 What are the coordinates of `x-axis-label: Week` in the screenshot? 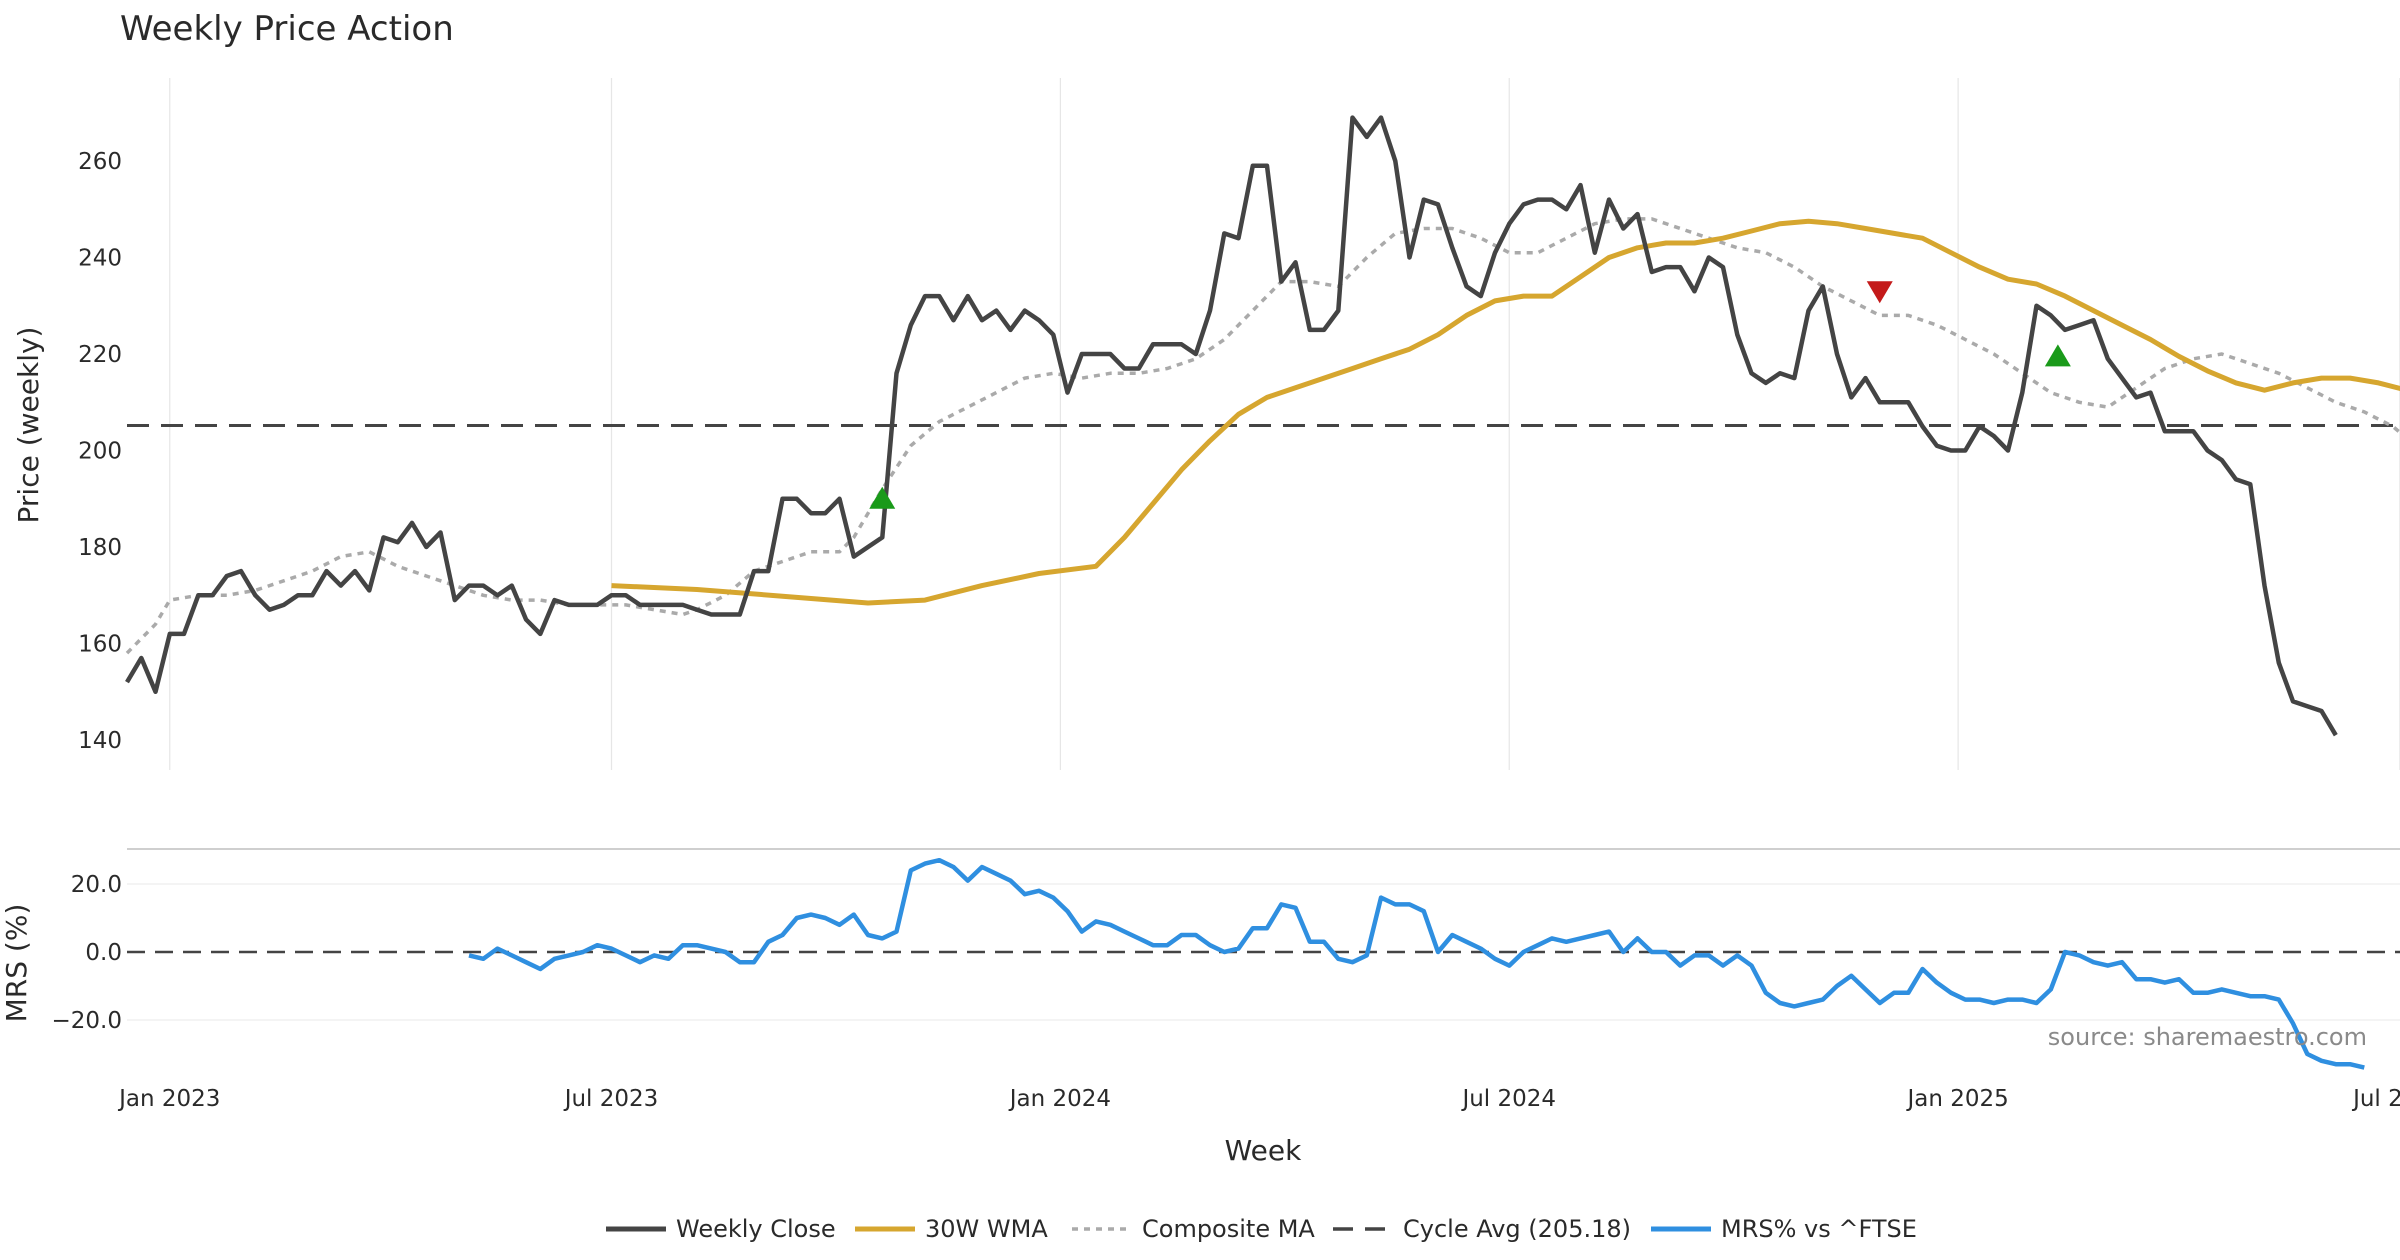 It's located at (1263, 1150).